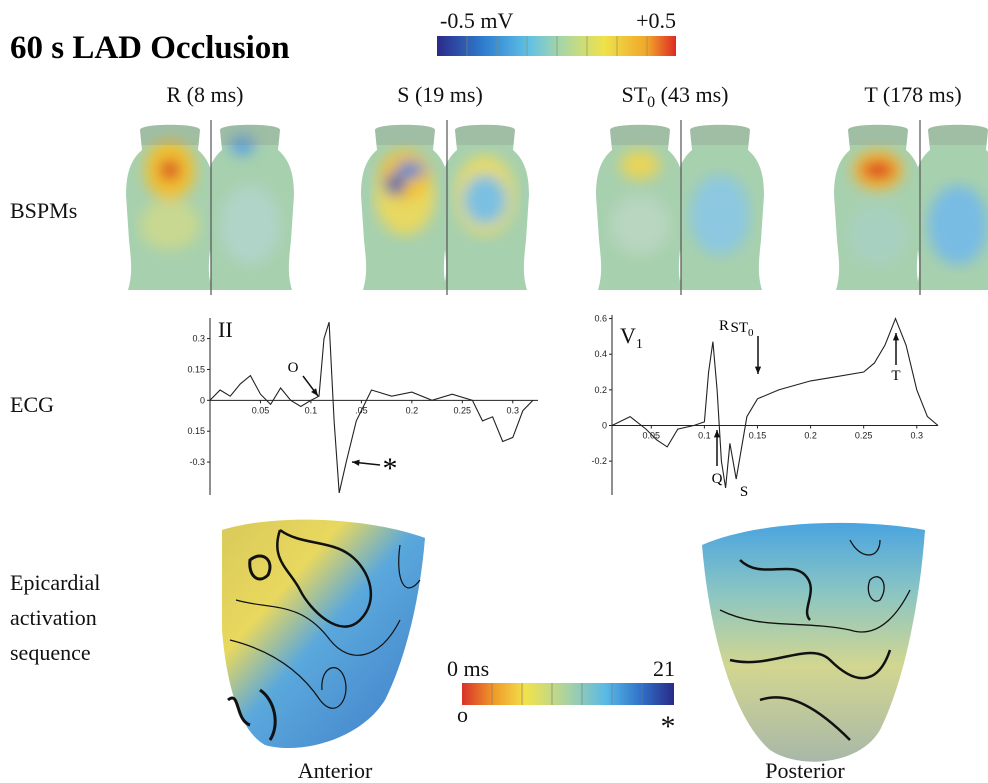 The image size is (988, 783). Describe the element at coordinates (674, 96) in the screenshot. I see `label: ST0 (43 ms)` at that location.